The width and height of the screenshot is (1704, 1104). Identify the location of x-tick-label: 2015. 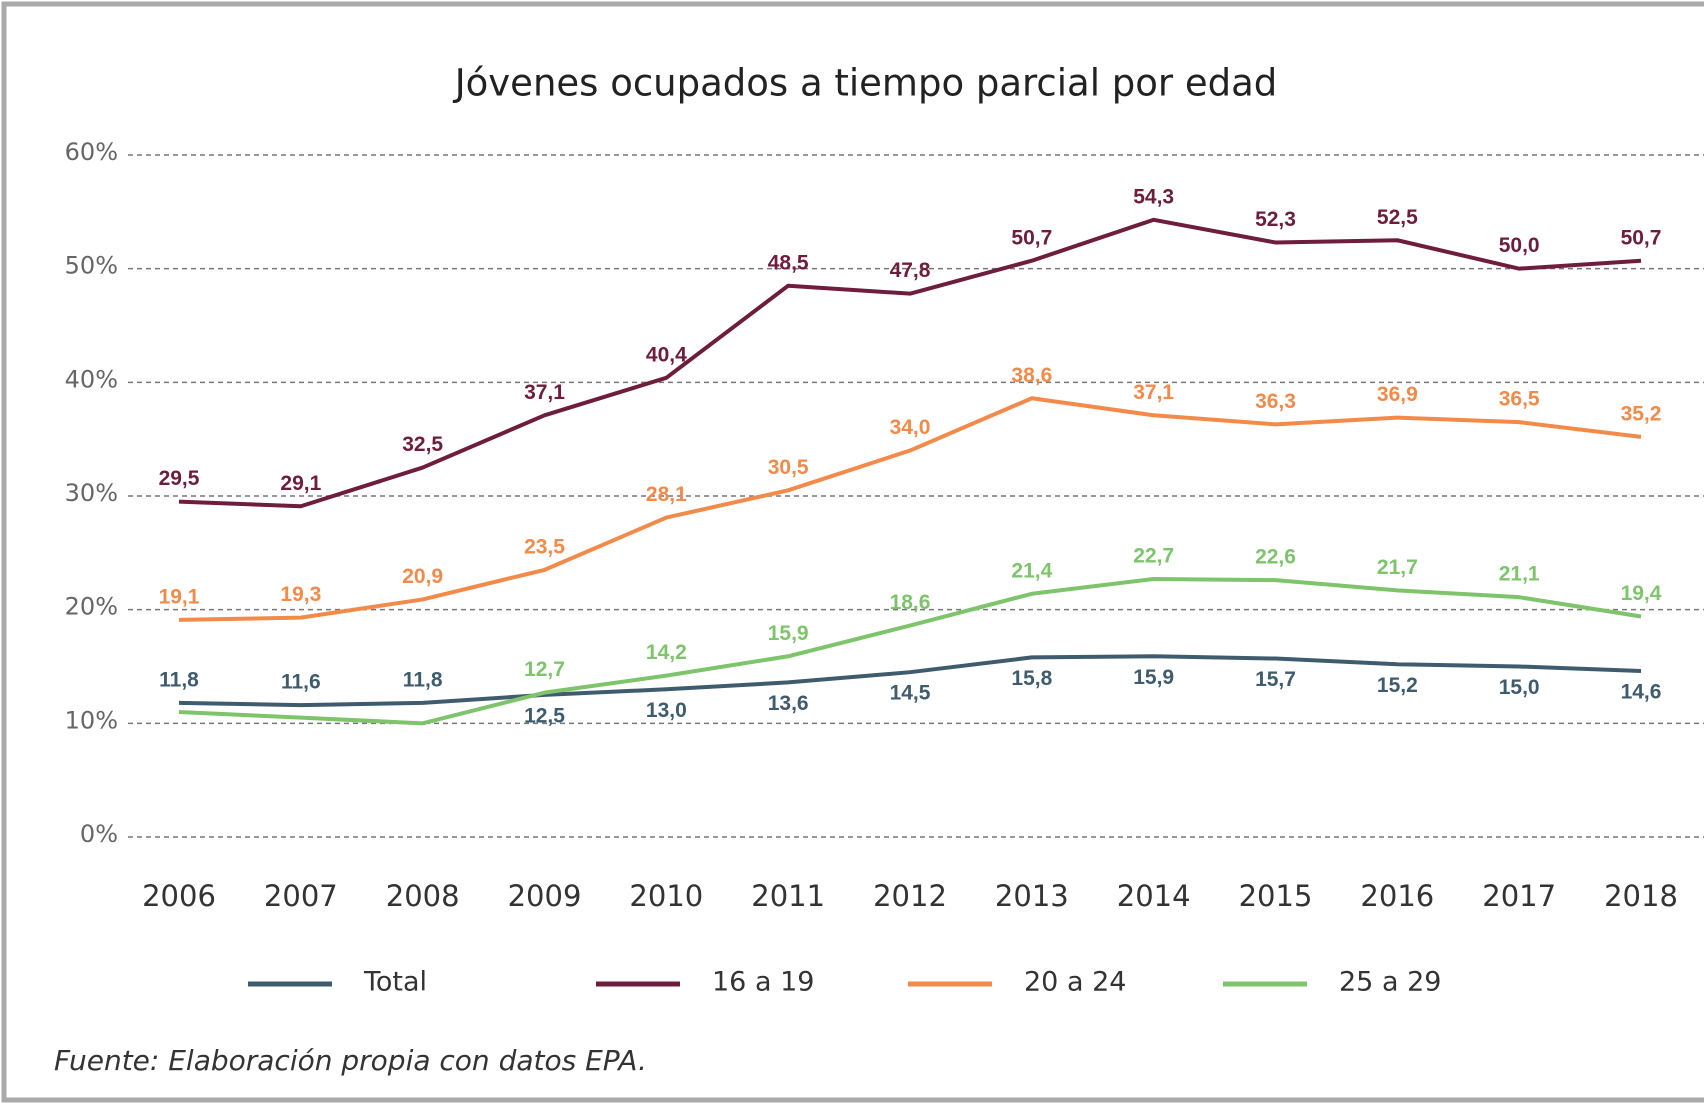
(1276, 896).